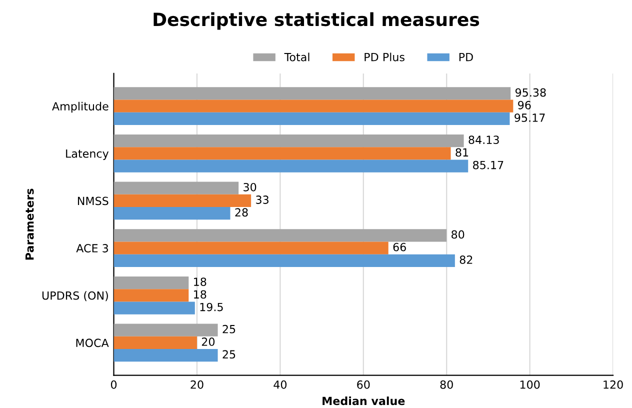 This screenshot has width=632, height=408. Describe the element at coordinates (466, 57) in the screenshot. I see `legend-label: PD` at that location.